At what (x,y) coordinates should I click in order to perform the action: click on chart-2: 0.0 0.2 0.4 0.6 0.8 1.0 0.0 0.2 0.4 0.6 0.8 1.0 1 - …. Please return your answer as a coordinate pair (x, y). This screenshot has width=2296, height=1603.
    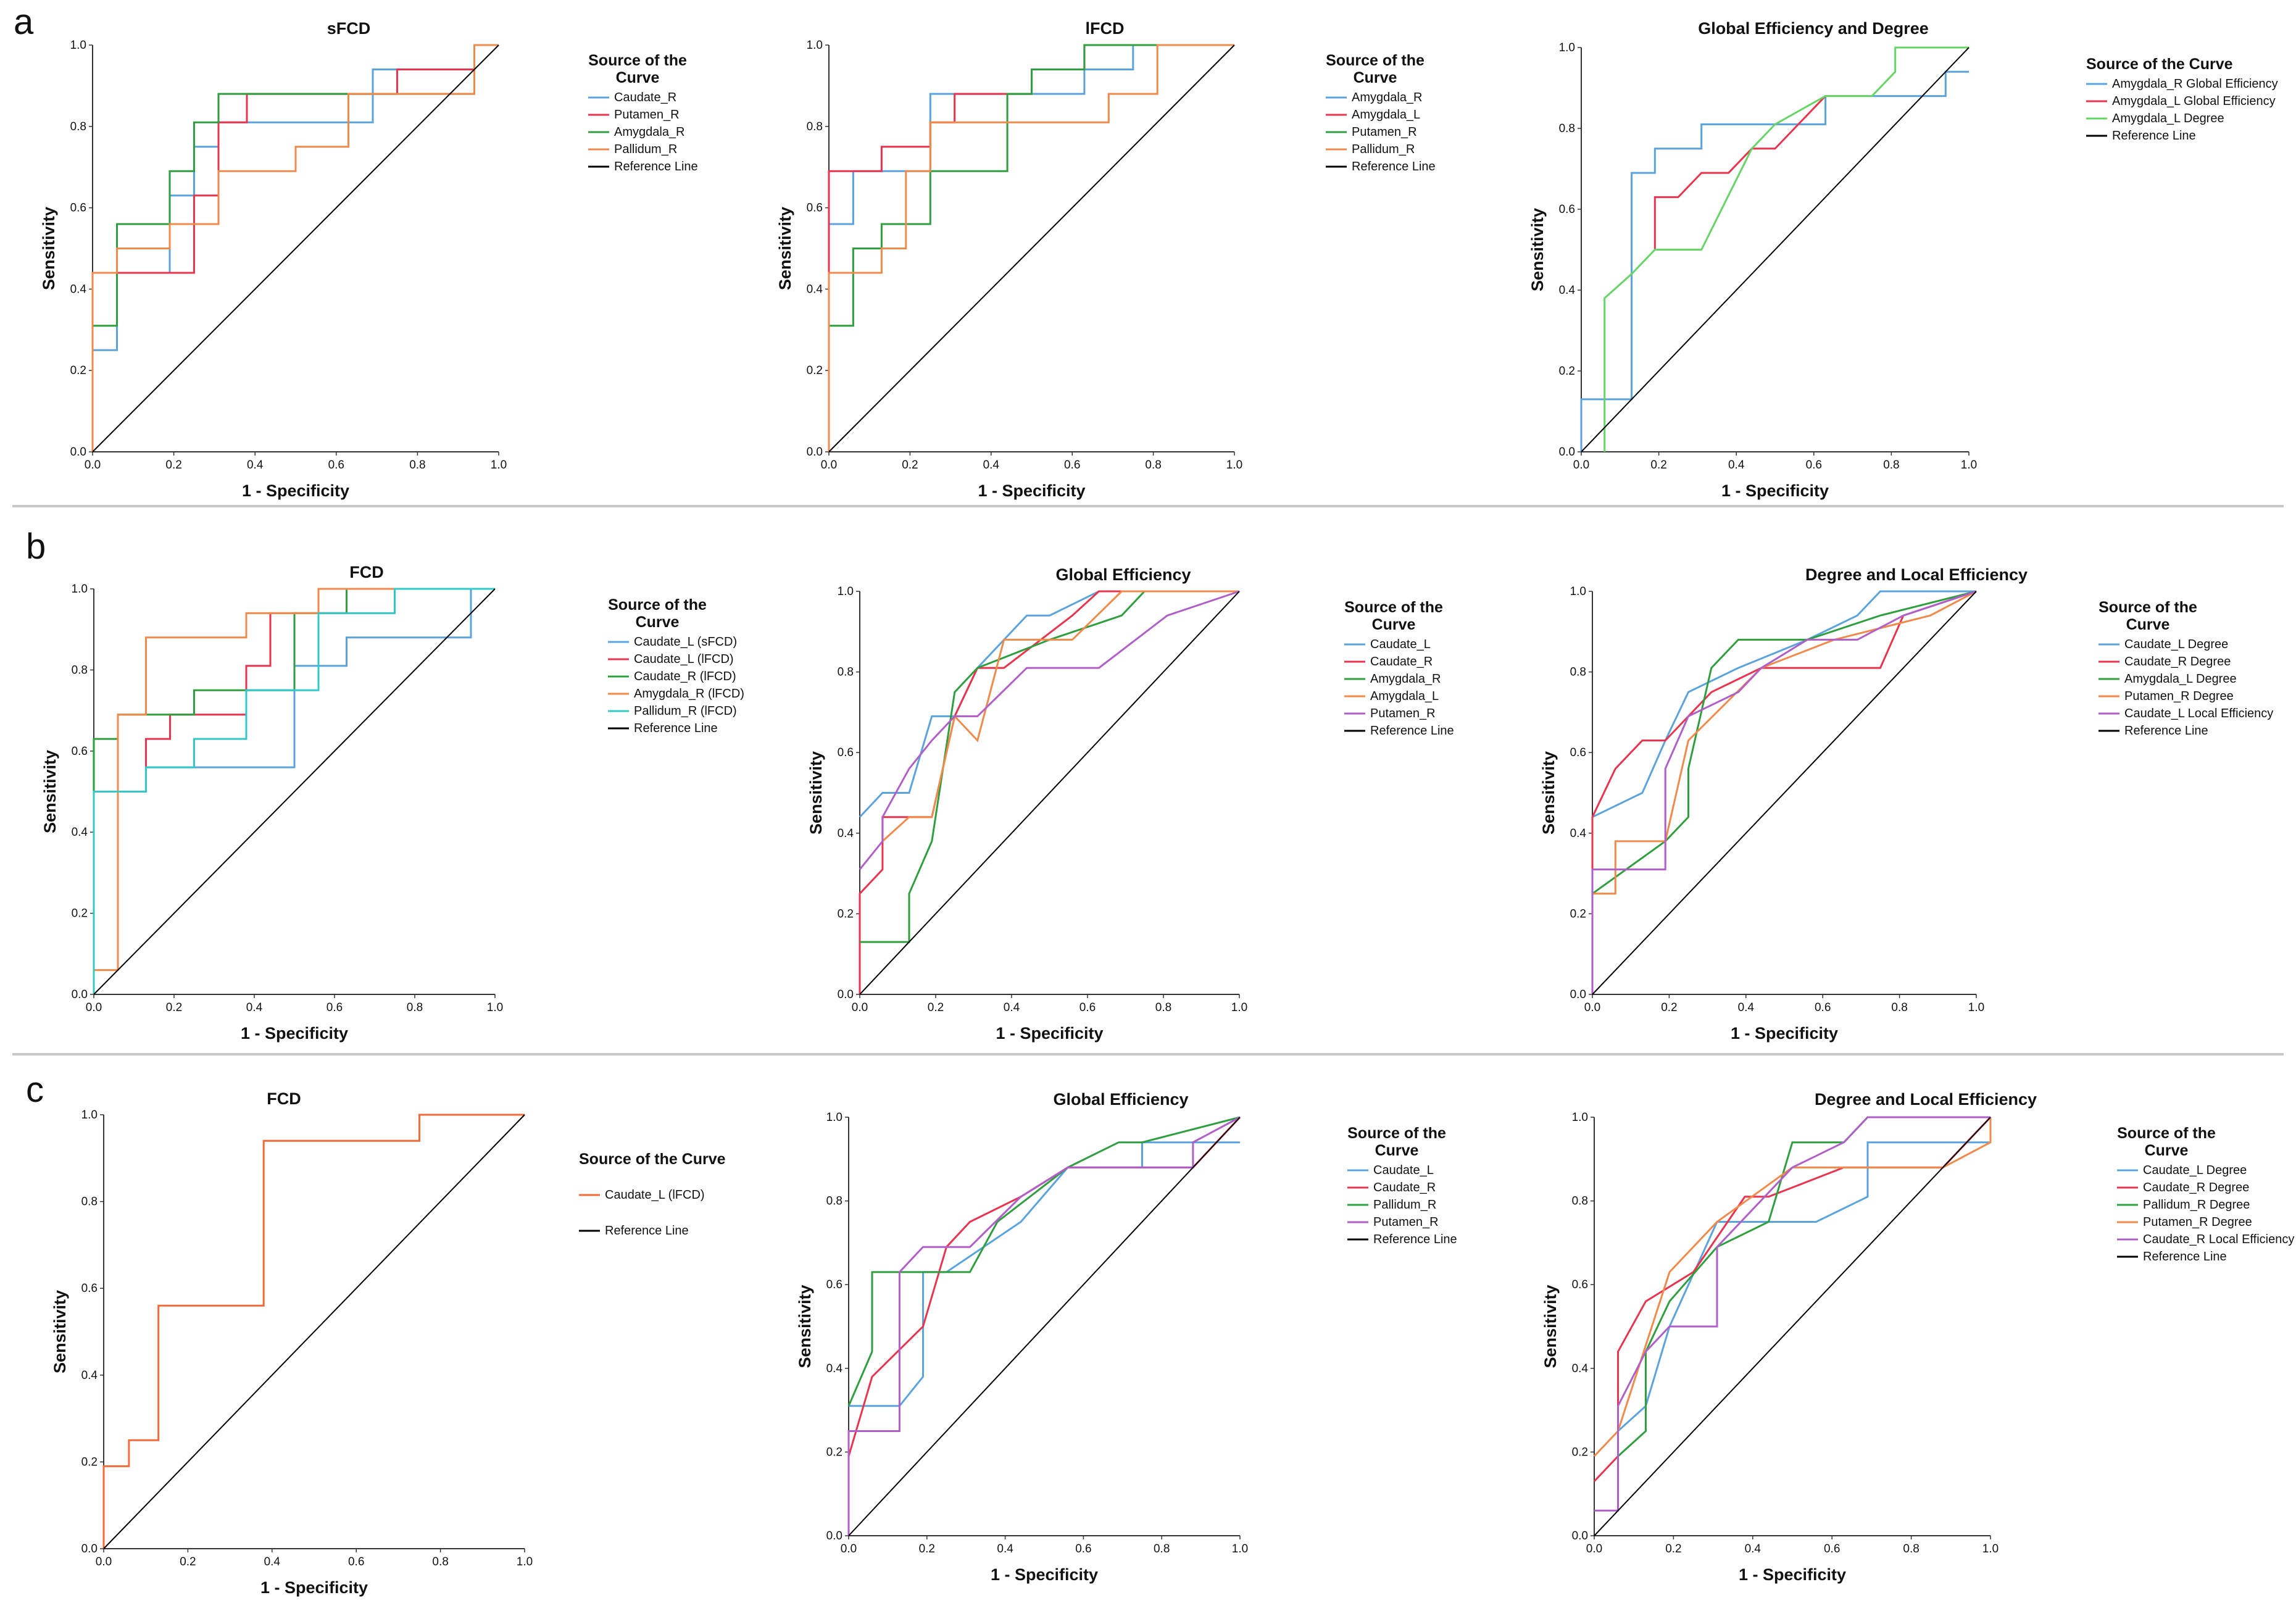
    Looking at the image, I should click on (1106, 259).